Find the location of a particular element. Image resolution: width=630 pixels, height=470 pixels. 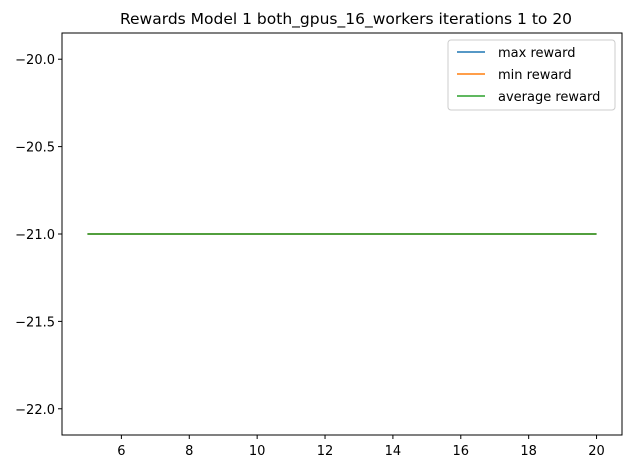

x-tick-label: 12 is located at coordinates (325, 451).